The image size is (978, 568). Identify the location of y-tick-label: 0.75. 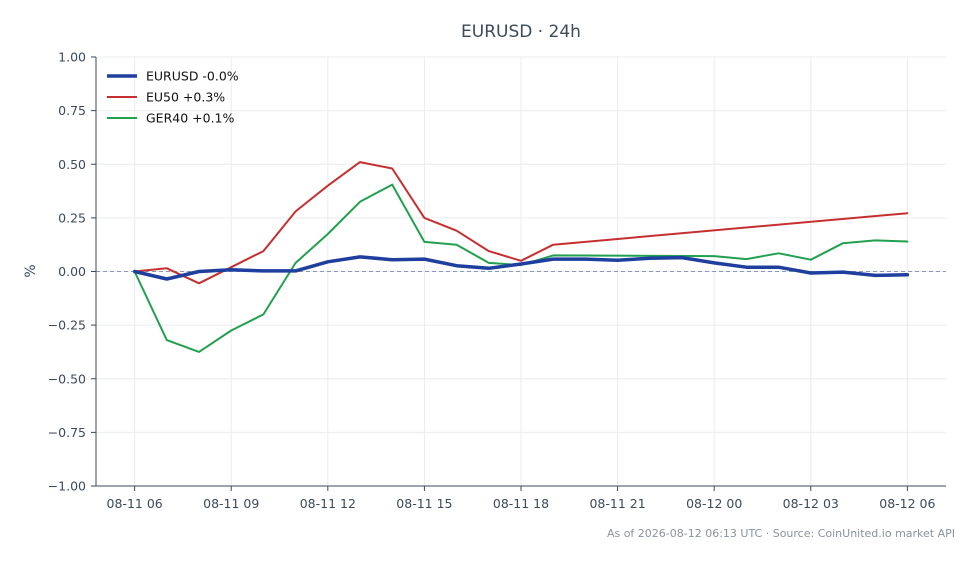
(72, 110).